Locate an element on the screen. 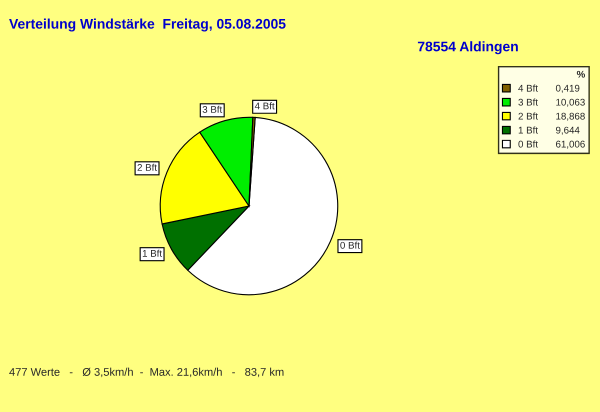 This screenshot has width=600, height=412. data-label: 10,063 is located at coordinates (570, 102).